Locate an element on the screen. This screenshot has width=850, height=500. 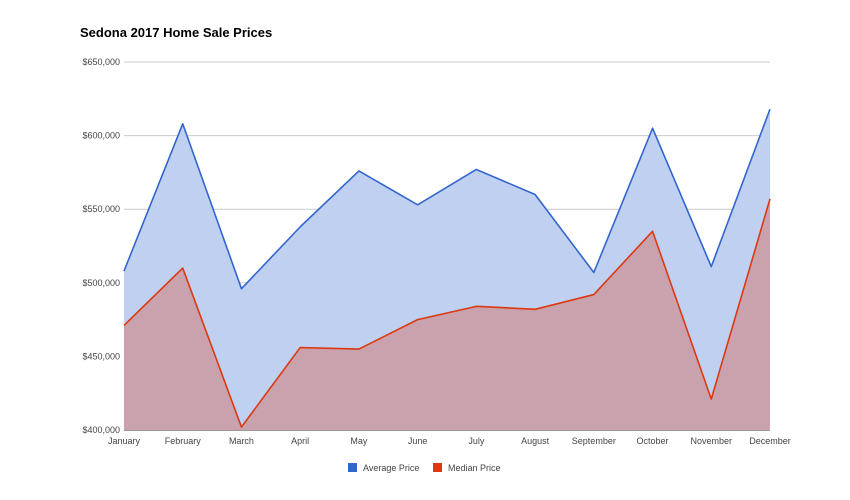
y-tick-label: $650,000 is located at coordinates (101, 62).